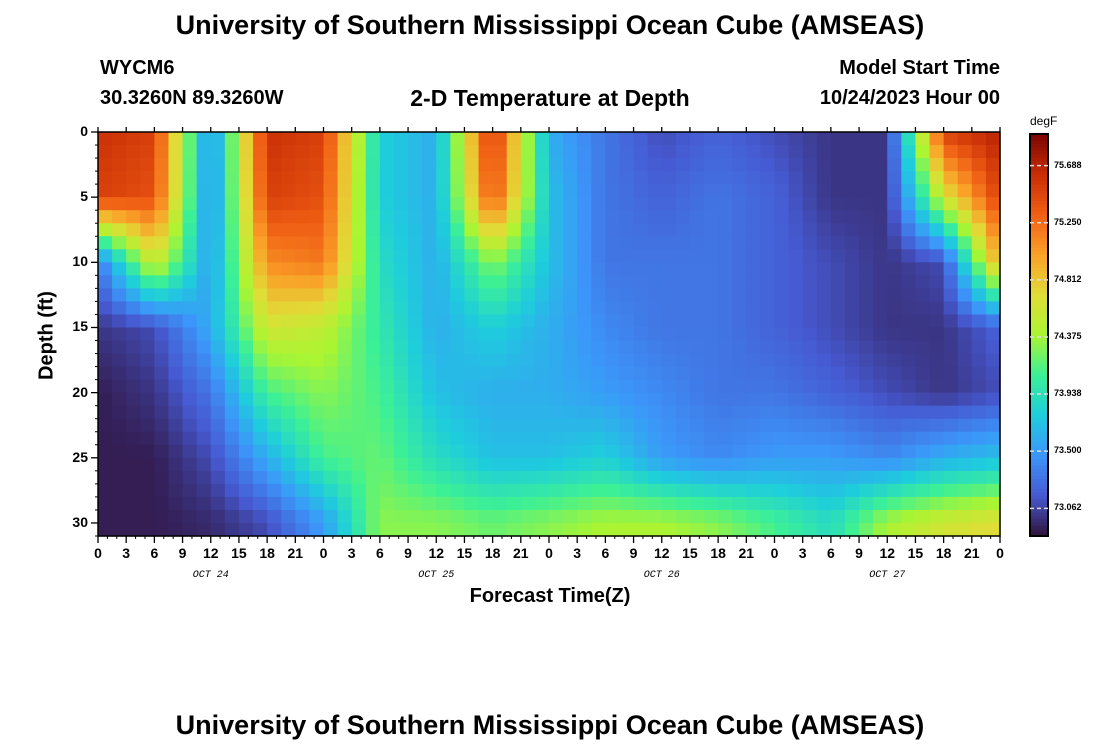 The height and width of the screenshot is (750, 1100). What do you see at coordinates (1068, 221) in the screenshot?
I see `colorbar-label: 75.250` at bounding box center [1068, 221].